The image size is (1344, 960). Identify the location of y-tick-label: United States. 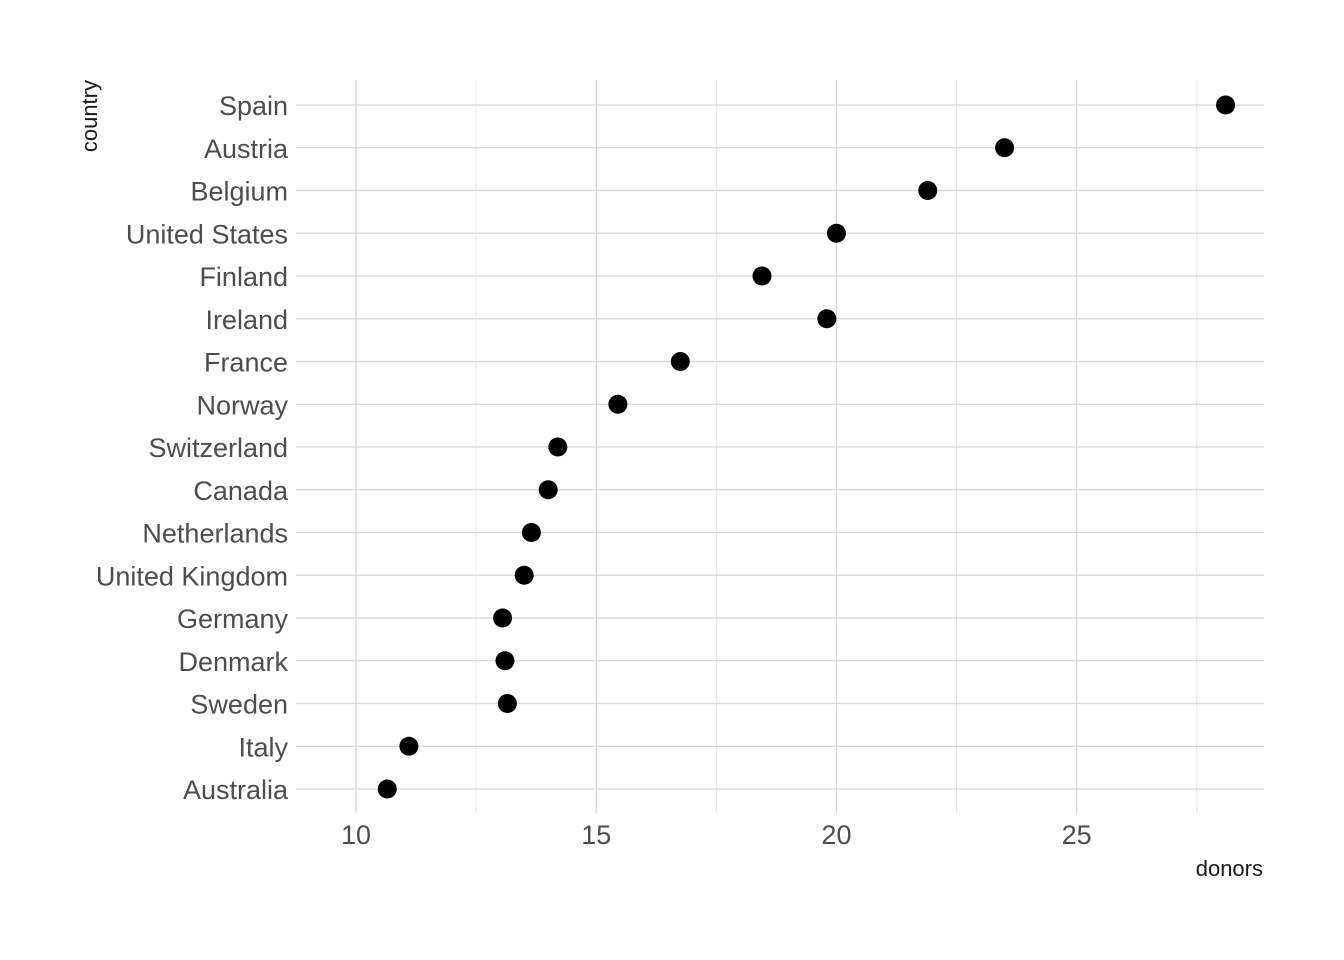
(207, 234).